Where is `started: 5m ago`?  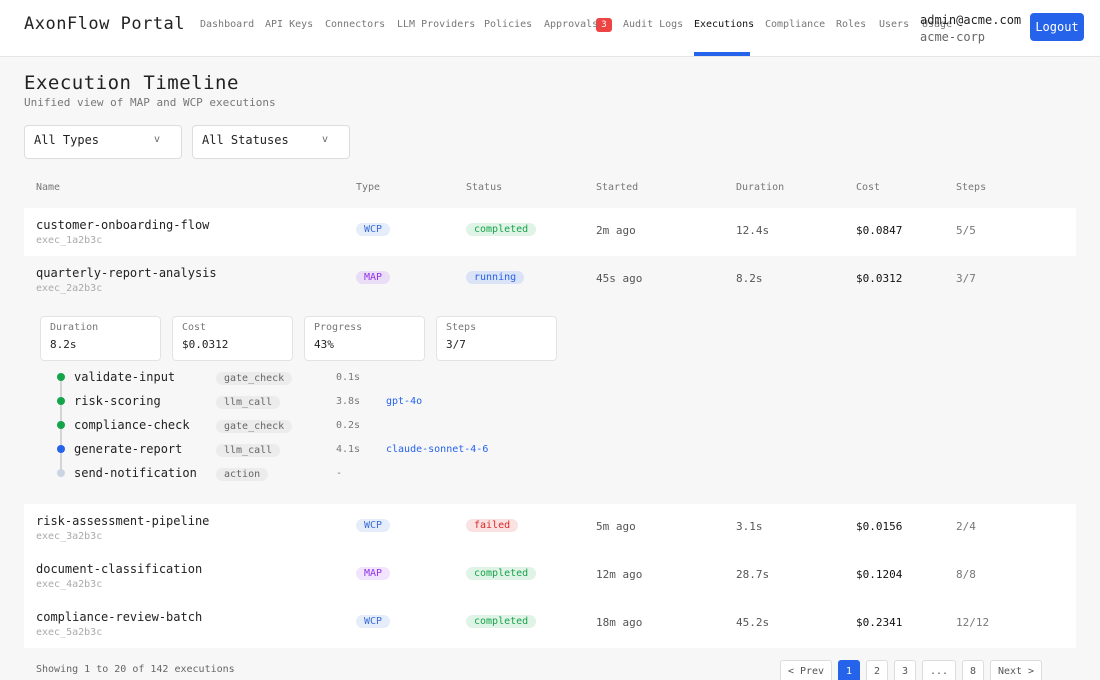 started: 5m ago is located at coordinates (616, 526).